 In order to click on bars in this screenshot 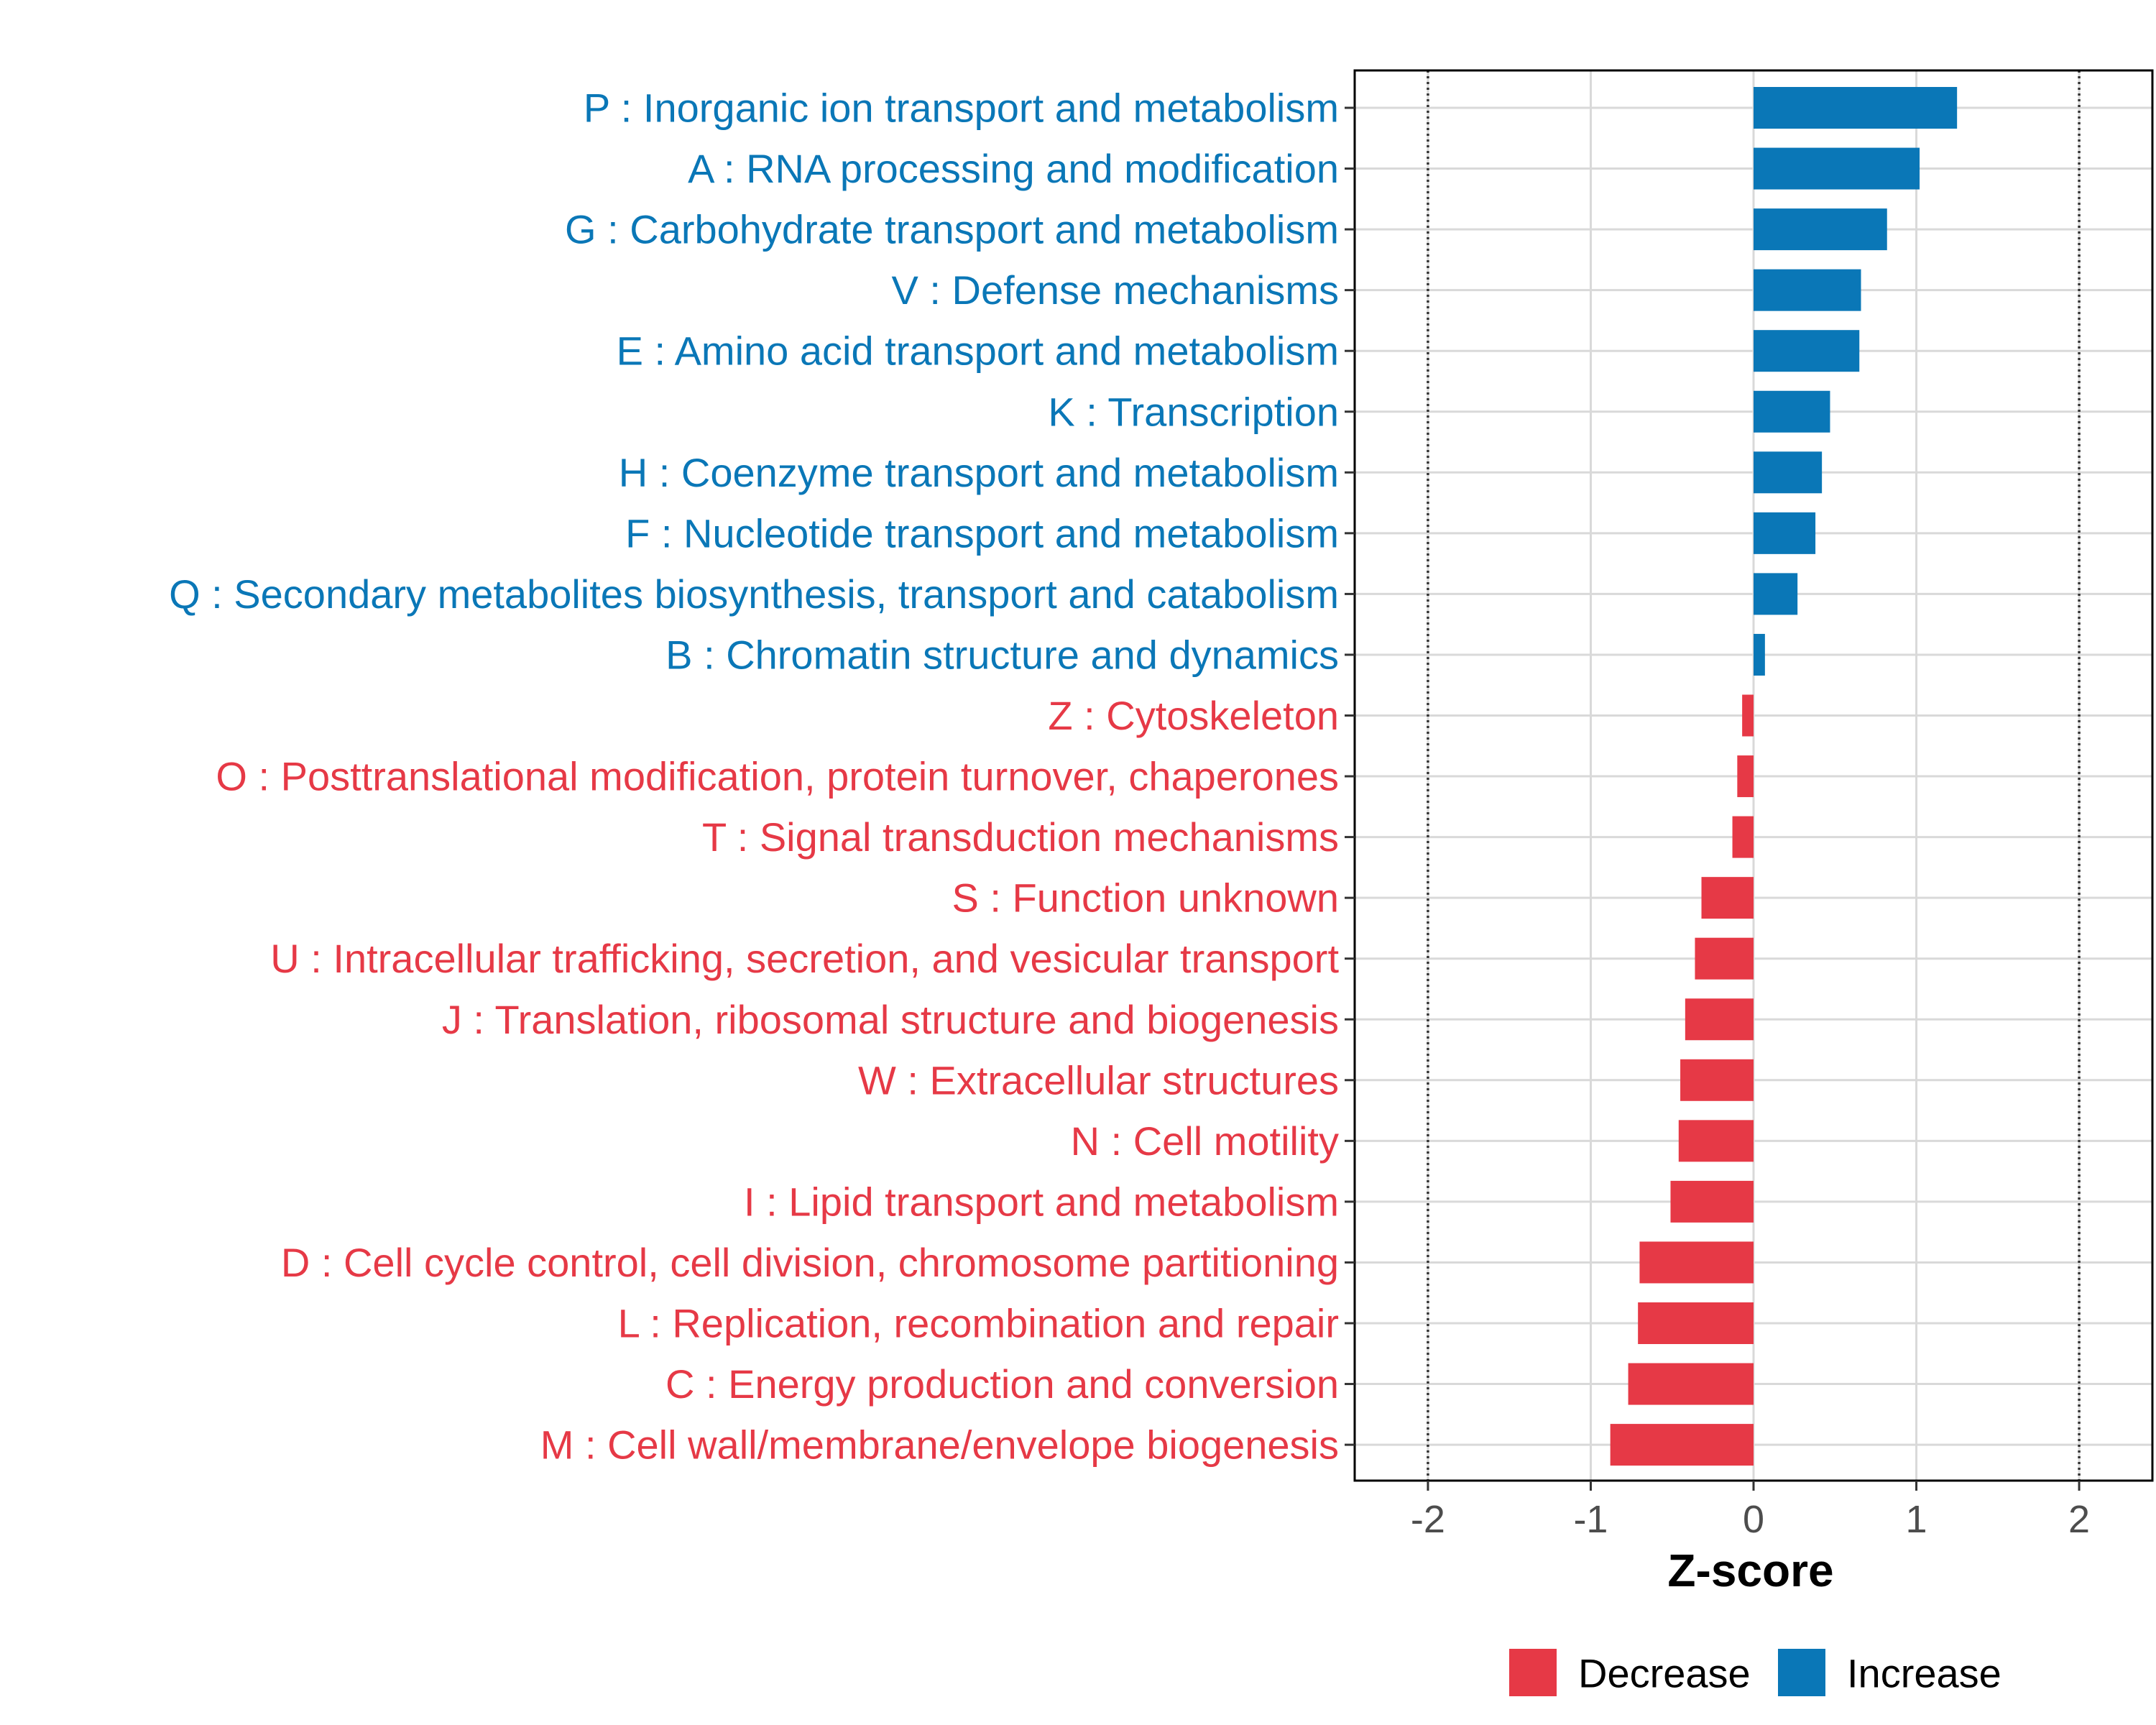, I will do `click(1784, 776)`.